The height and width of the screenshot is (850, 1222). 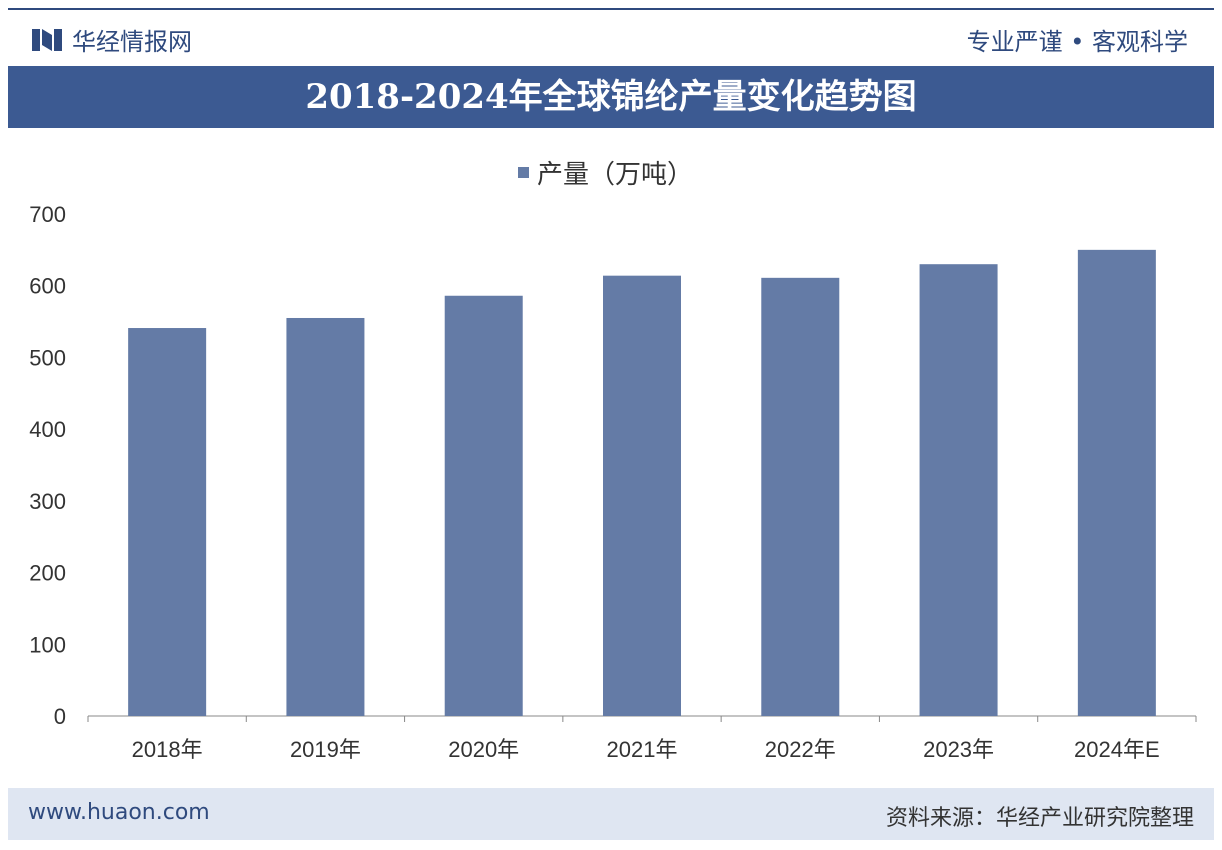 I want to click on x-tick-label: 2020年, so click(x=483, y=749).